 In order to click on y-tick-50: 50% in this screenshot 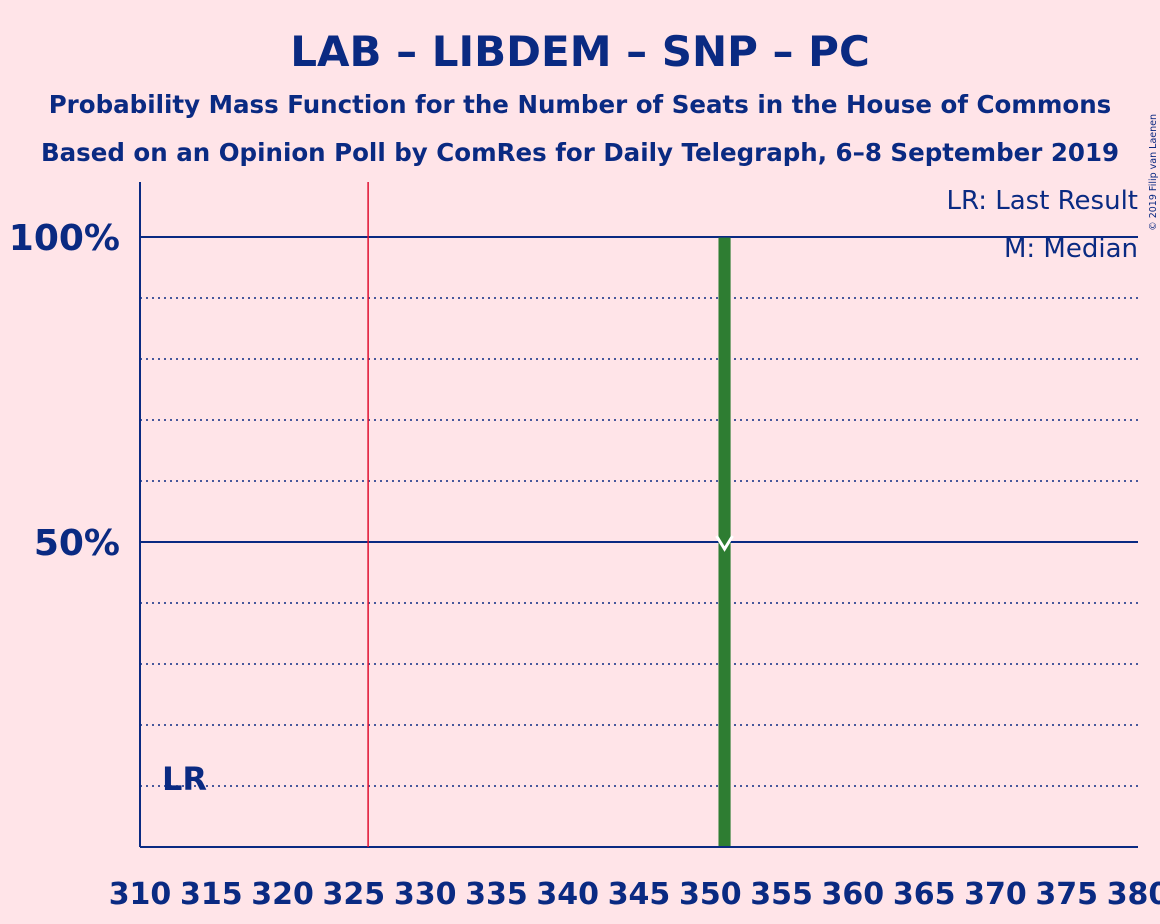, I will do `click(77, 543)`.